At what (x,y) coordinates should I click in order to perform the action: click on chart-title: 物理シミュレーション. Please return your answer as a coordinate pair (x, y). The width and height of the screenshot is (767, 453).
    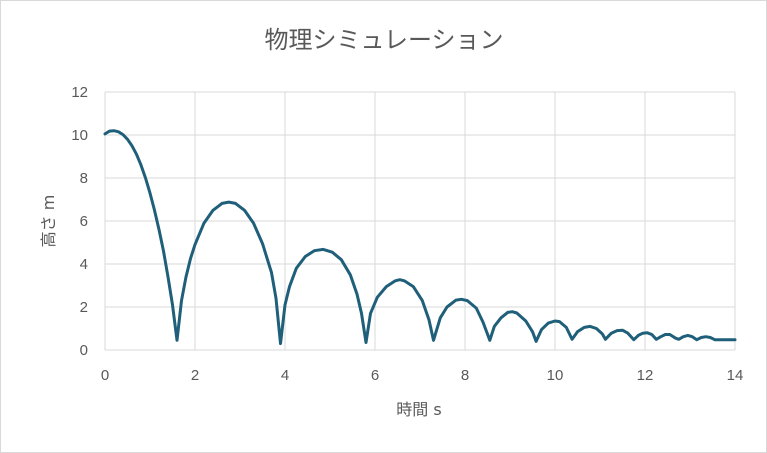
    Looking at the image, I should click on (383, 40).